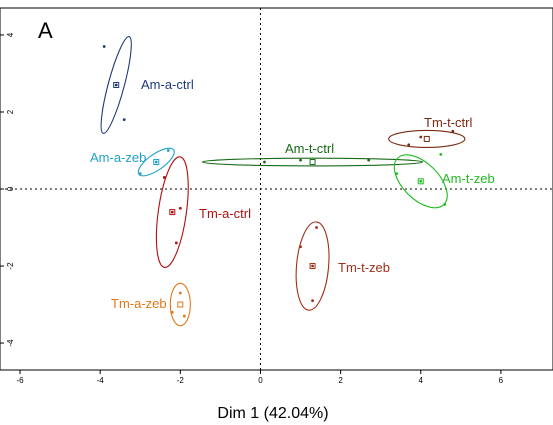  Describe the element at coordinates (225, 213) in the screenshot. I see `group-label-tm-a-ctrl: Tm-a-ctrl` at that location.